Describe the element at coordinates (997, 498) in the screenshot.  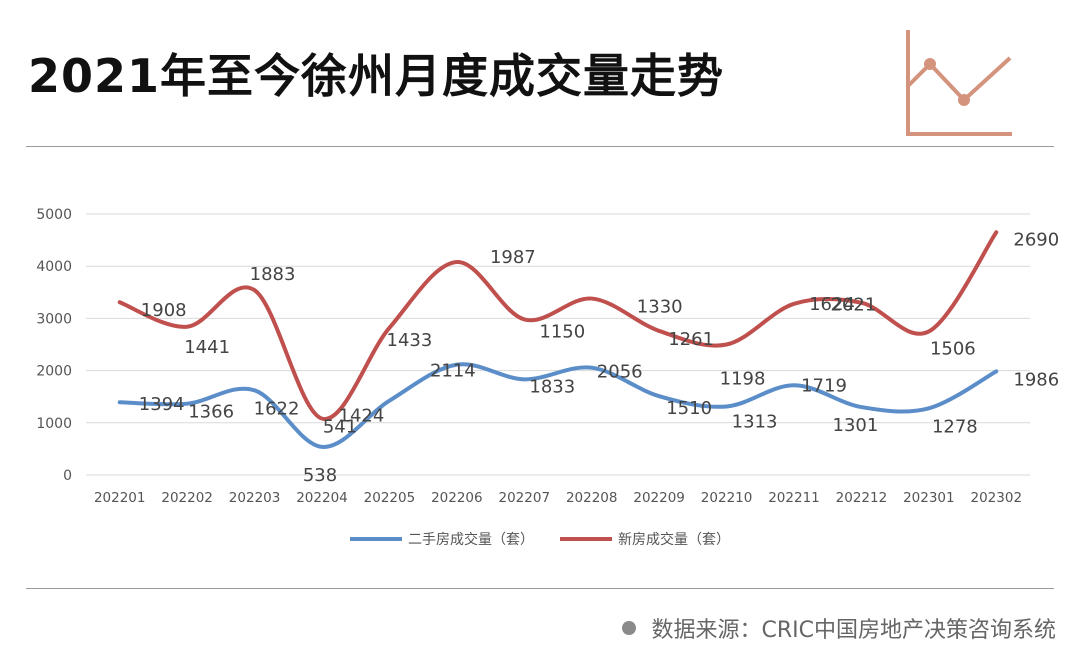
I see `x-tick-label: 202302` at that location.